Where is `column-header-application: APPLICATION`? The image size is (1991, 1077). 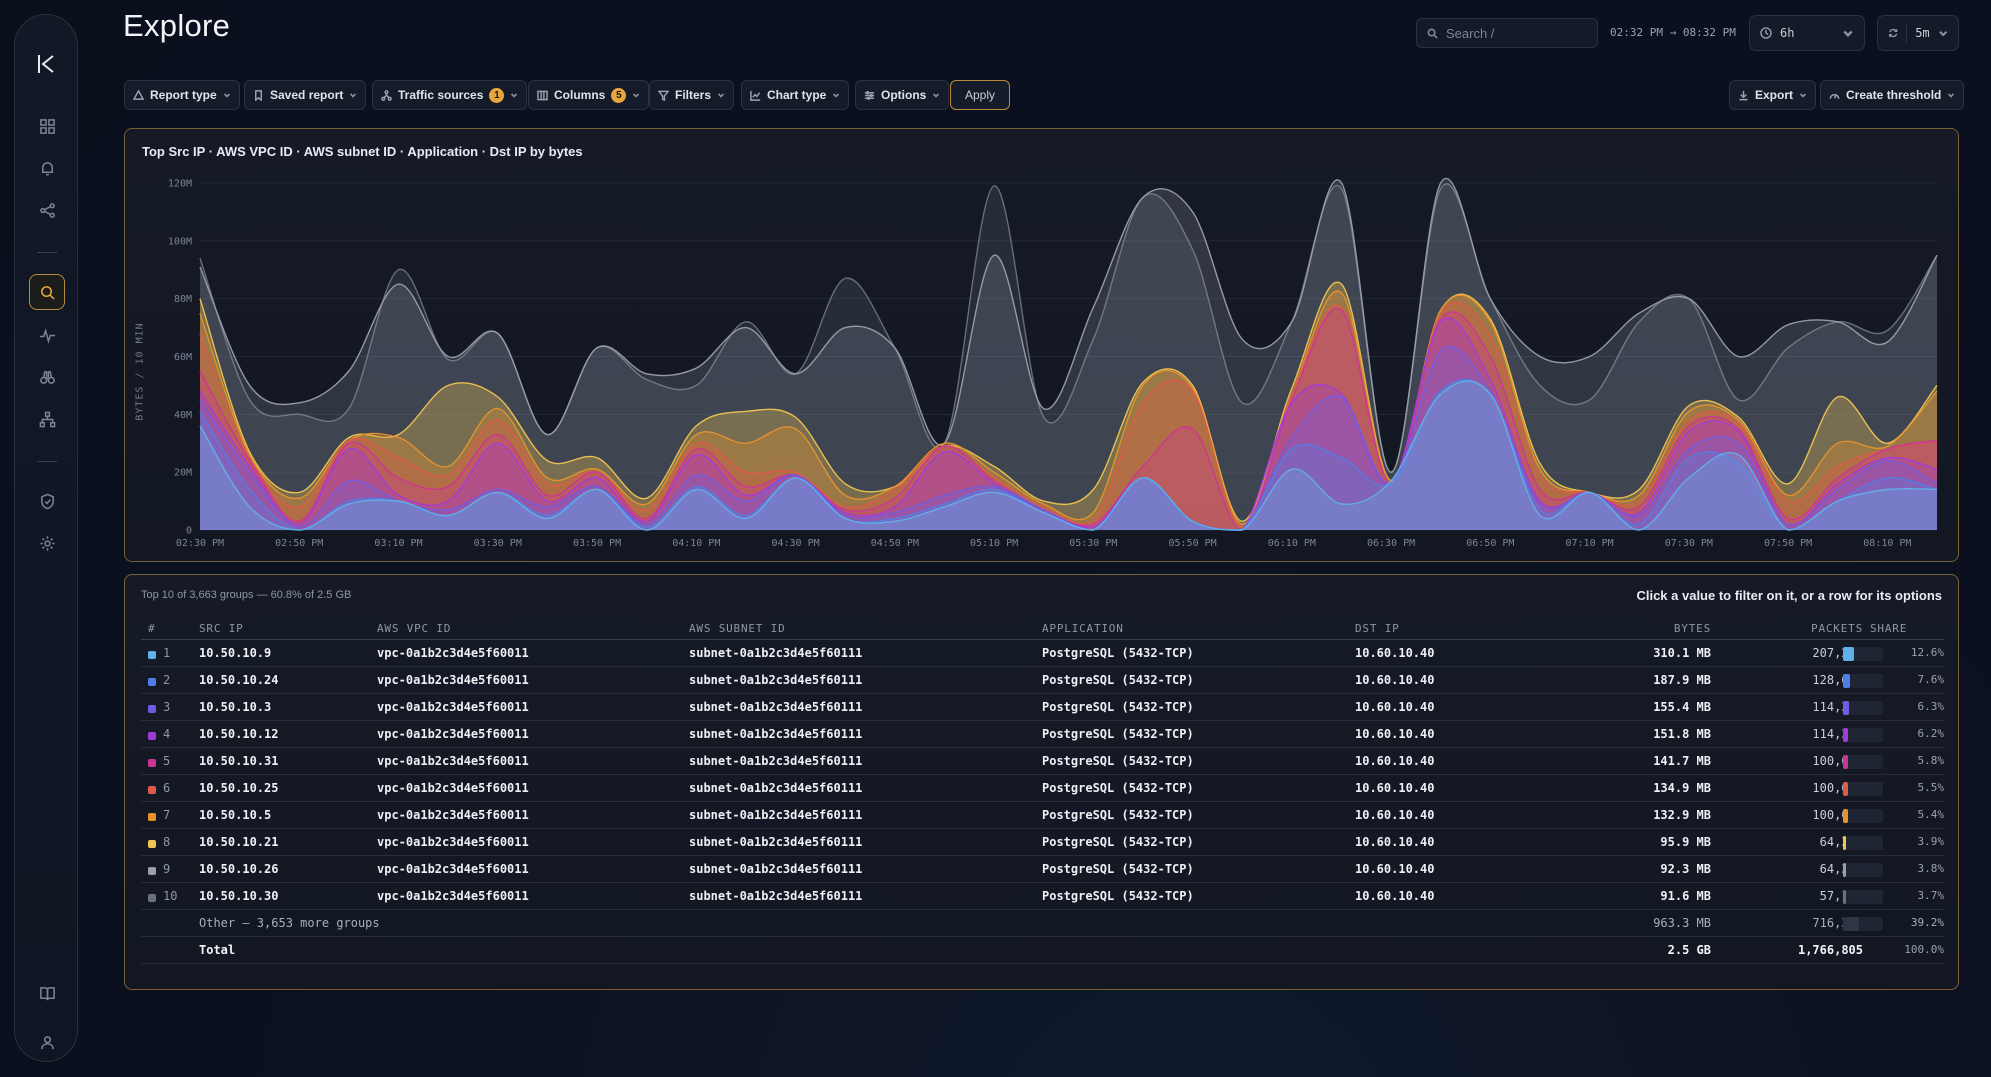
column-header-application: APPLICATION is located at coordinates (1083, 628).